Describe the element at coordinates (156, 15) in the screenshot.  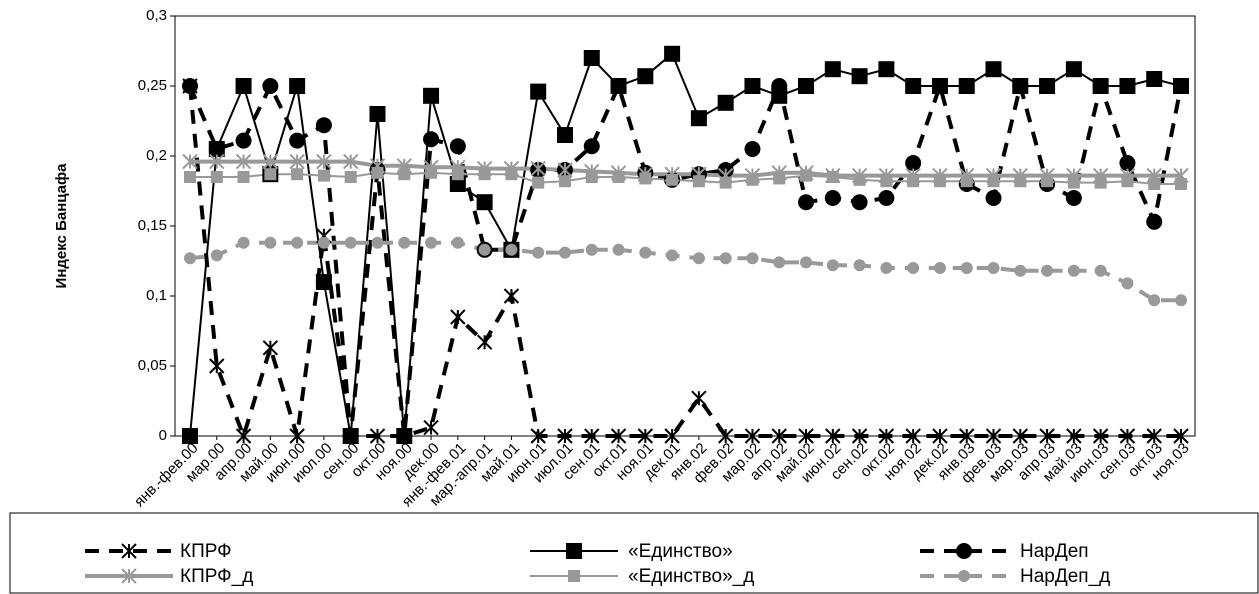
I see `y-tick-label: 0,3` at that location.